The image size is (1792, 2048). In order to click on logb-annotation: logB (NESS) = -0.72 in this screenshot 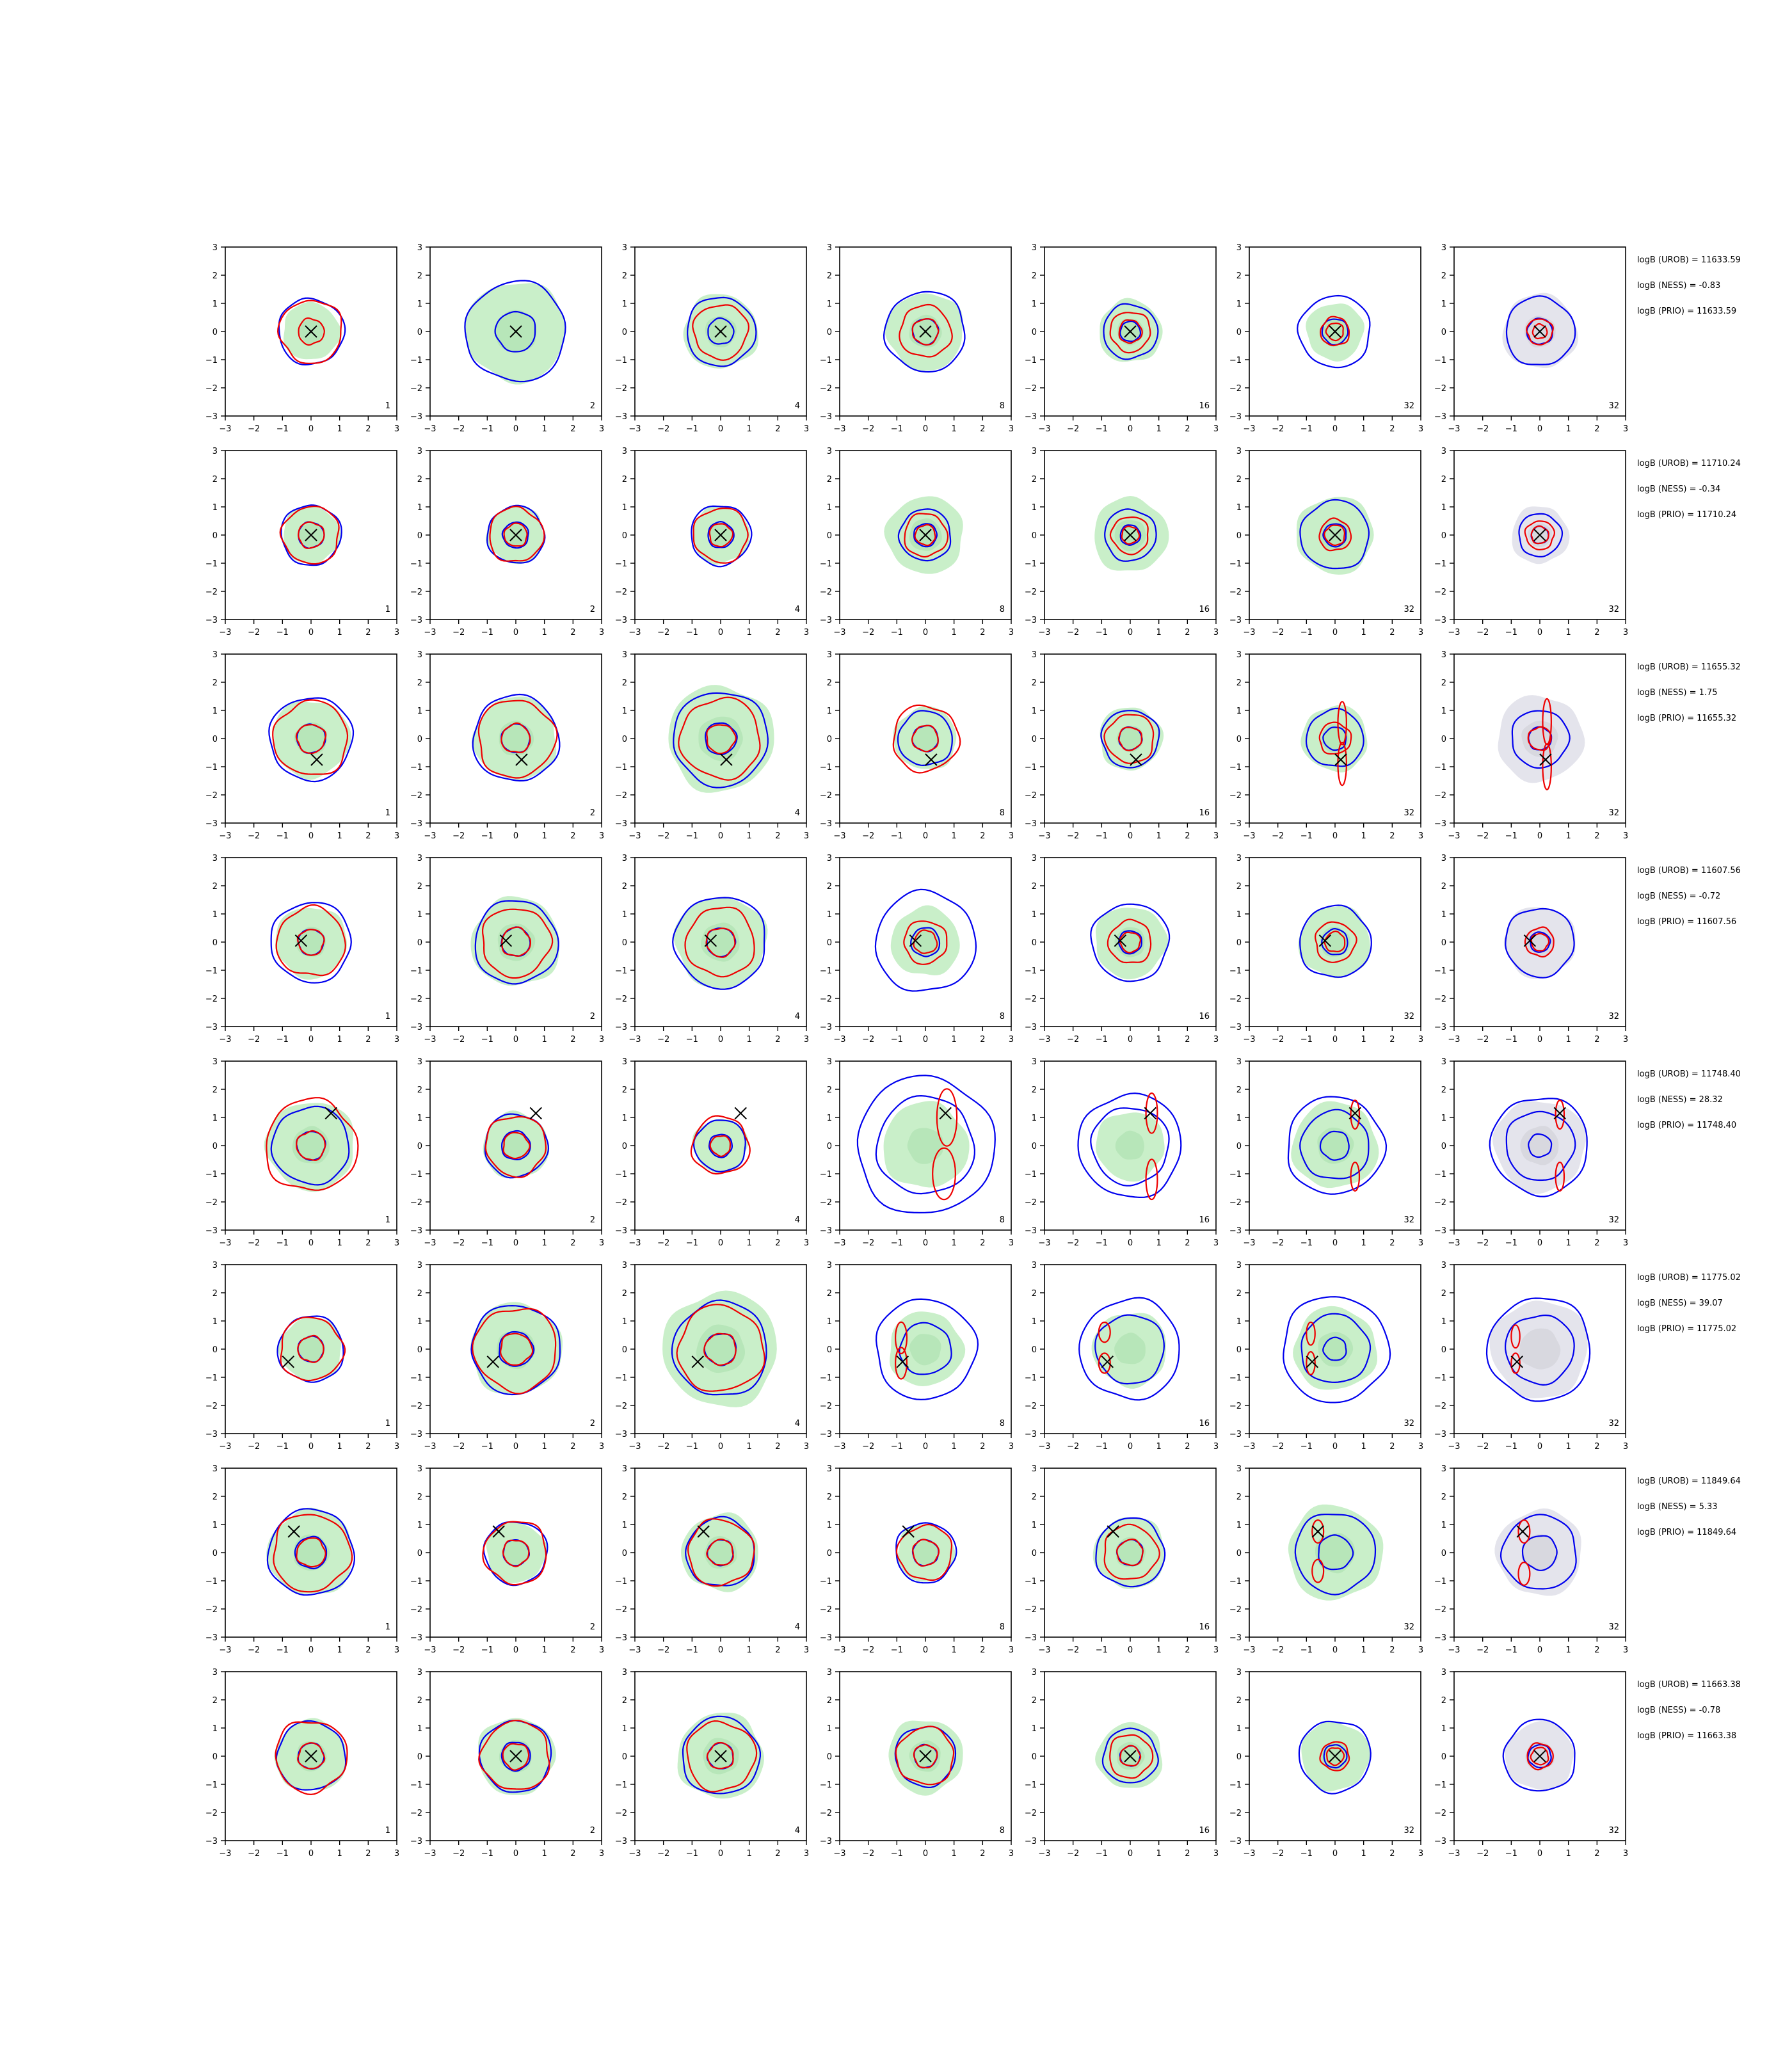, I will do `click(1678, 896)`.